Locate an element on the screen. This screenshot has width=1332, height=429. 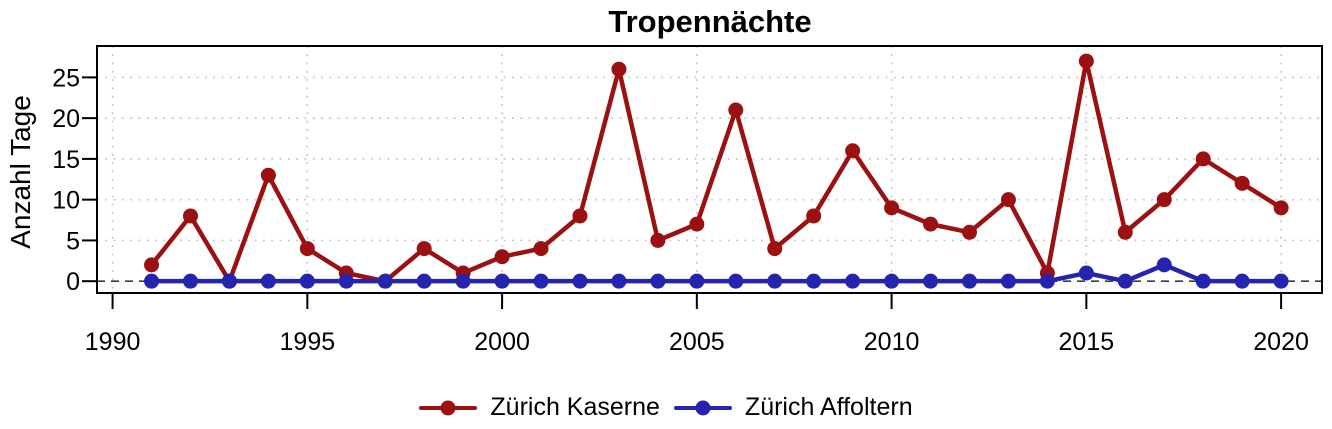
chart-legend: Zürich Kaserne Zürich Affoltern is located at coordinates (666, 407).